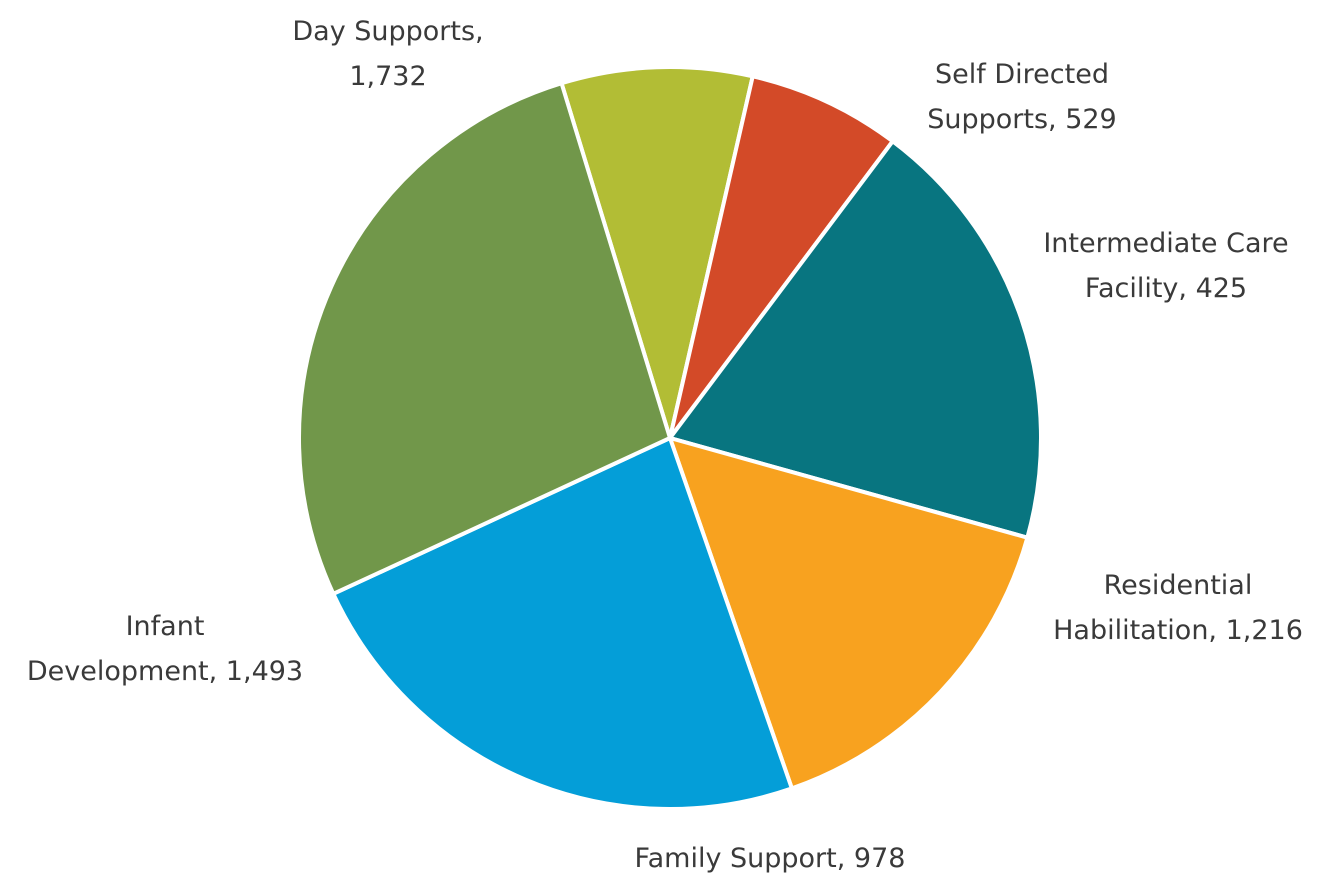  I want to click on slice-label-line: 1,732, so click(387, 76).